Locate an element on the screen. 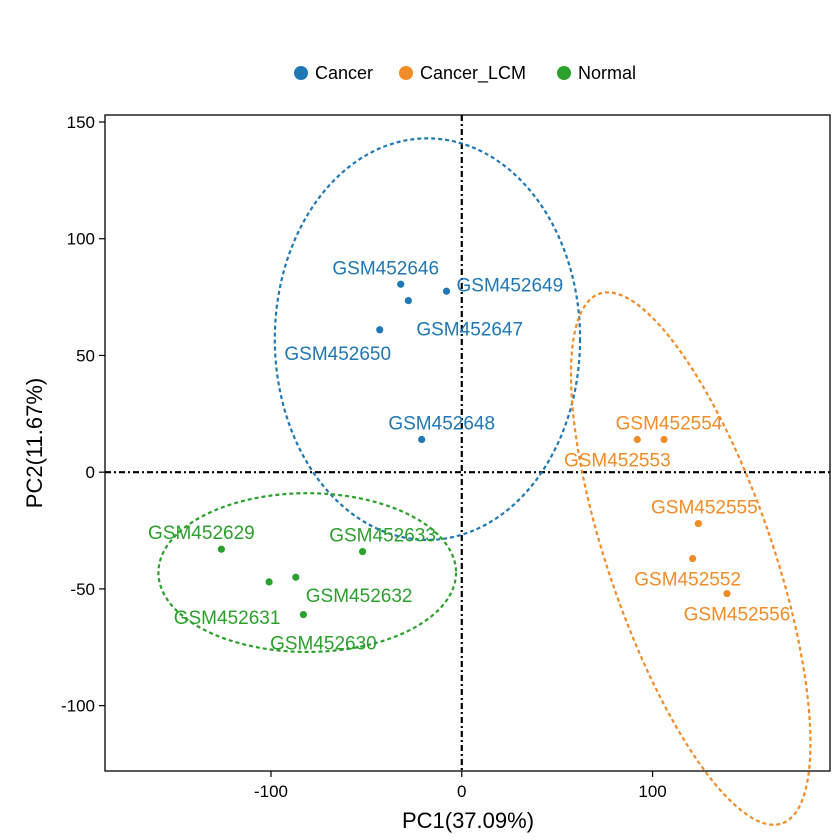 Image resolution: width=840 pixels, height=840 pixels. data-point-gsm452553 is located at coordinates (637, 439).